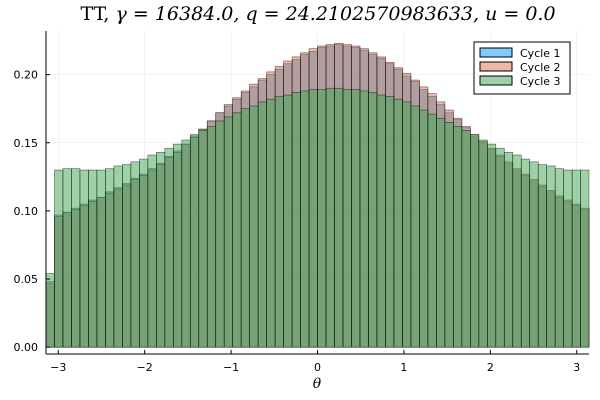  Describe the element at coordinates (231, 367) in the screenshot. I see `x-tick-label: −1` at that location.